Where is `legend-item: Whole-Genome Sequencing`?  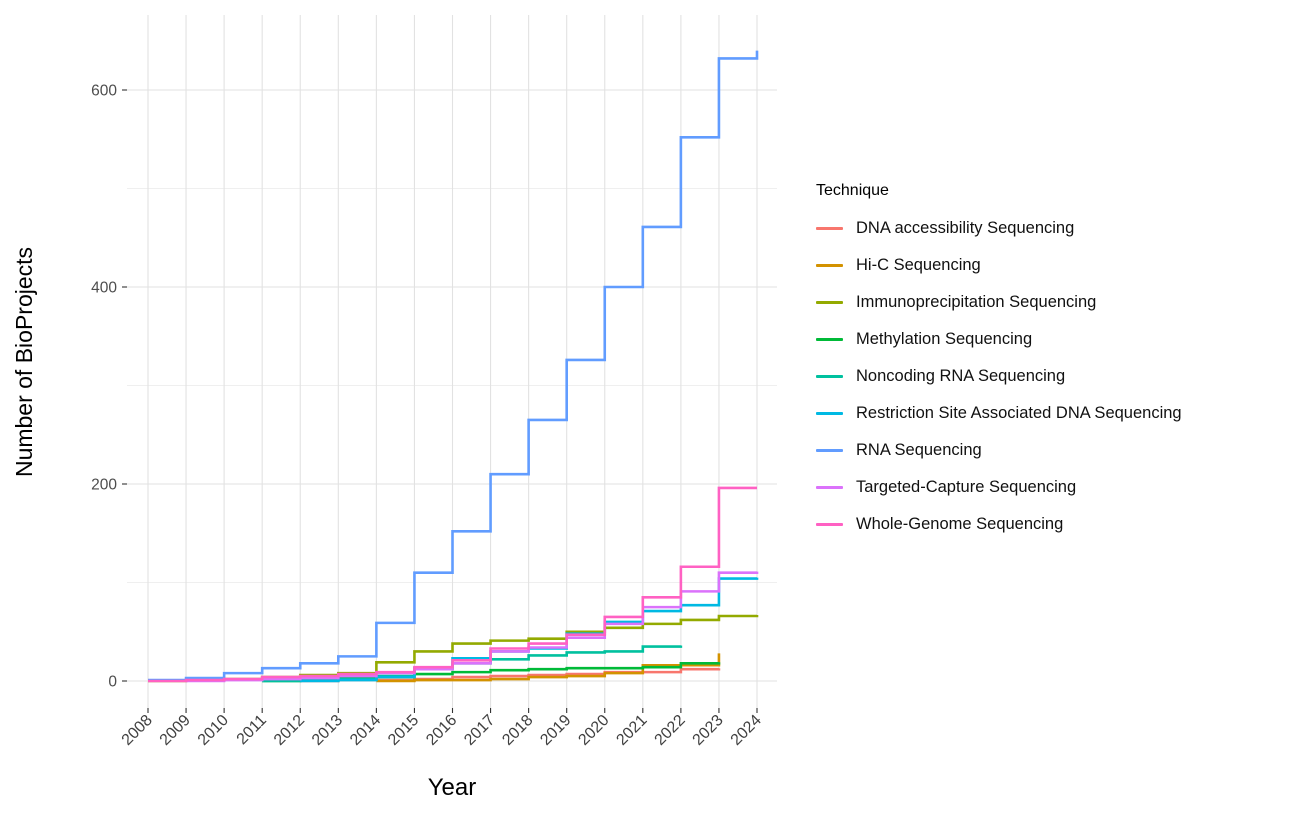 legend-item: Whole-Genome Sequencing is located at coordinates (999, 524).